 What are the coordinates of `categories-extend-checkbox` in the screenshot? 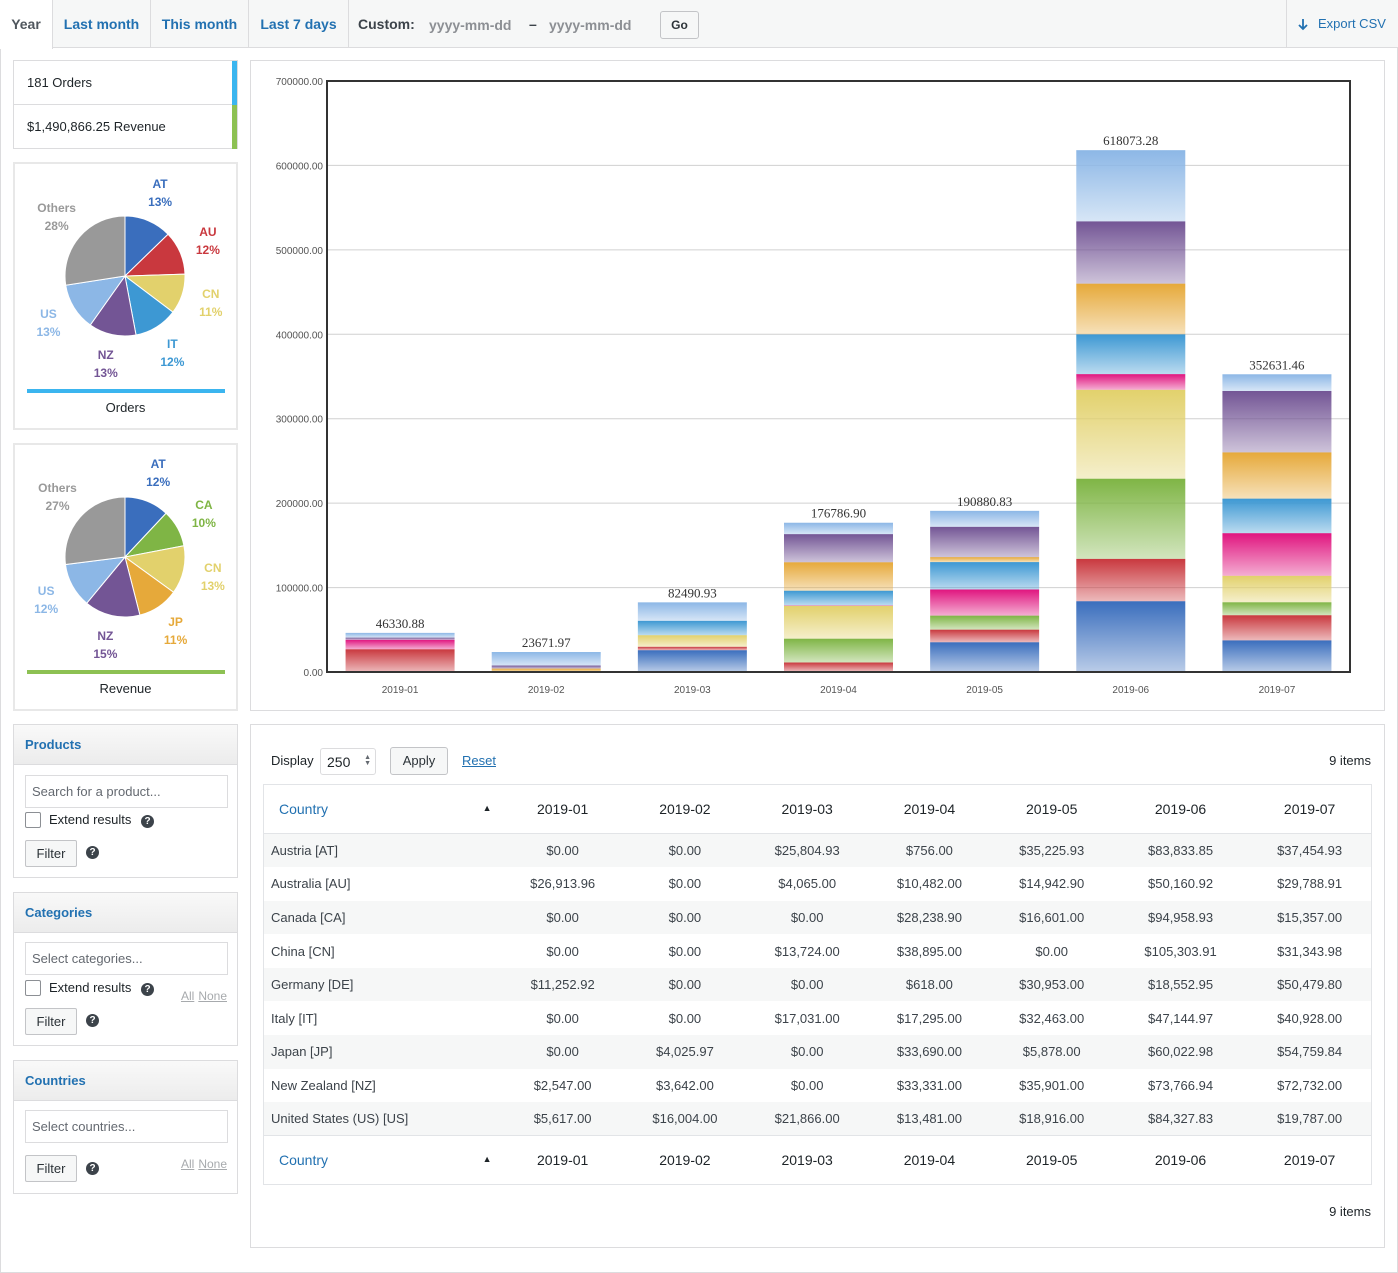 It's located at (33, 988).